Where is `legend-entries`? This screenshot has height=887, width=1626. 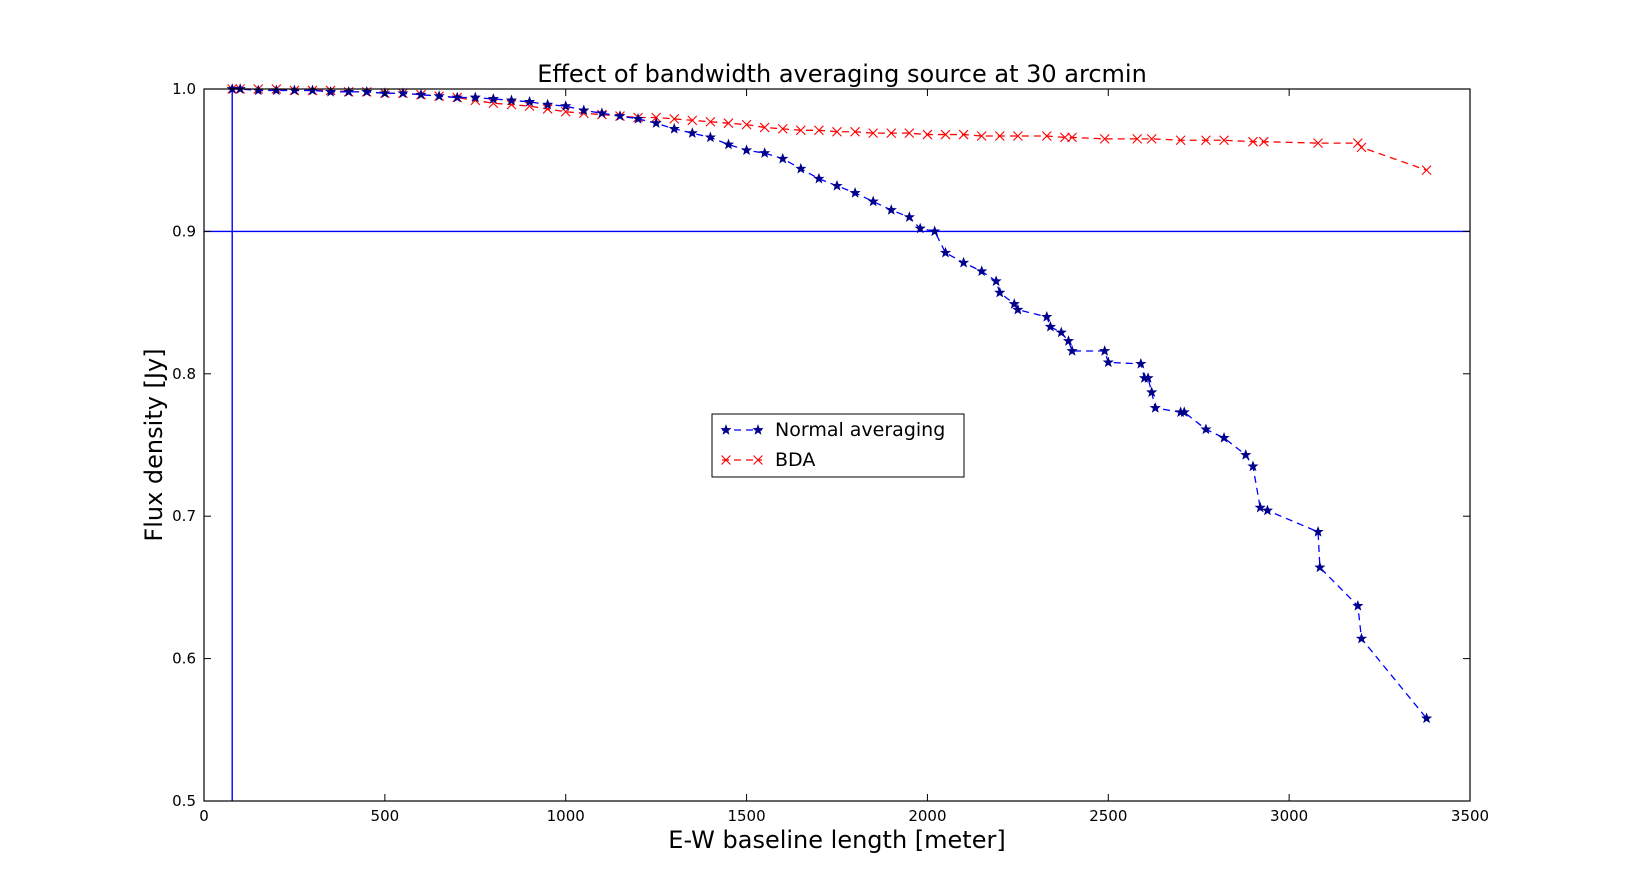
legend-entries is located at coordinates (742, 444).